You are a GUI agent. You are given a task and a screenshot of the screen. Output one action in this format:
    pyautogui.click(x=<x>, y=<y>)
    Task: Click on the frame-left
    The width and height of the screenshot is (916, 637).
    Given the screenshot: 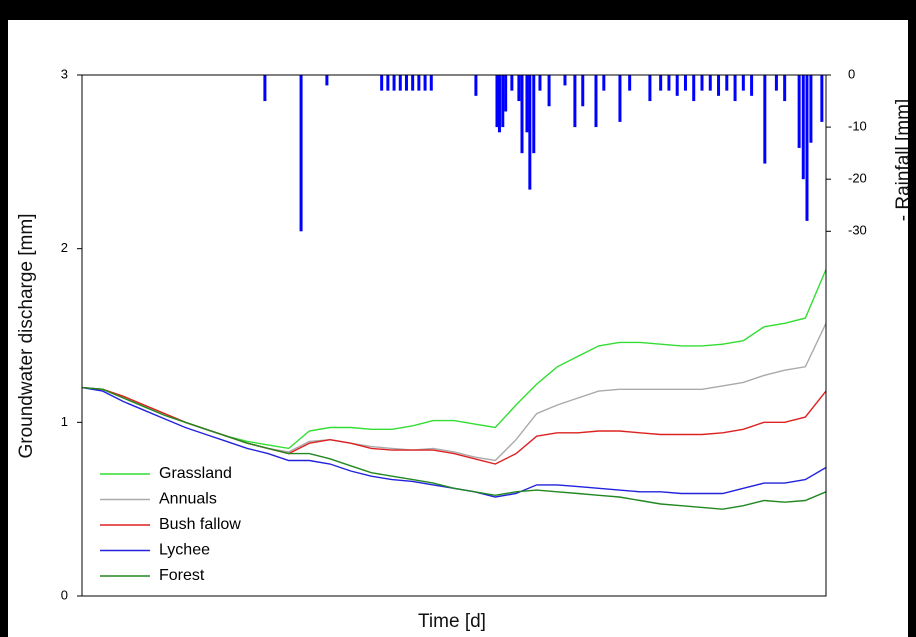 What is the action you would take?
    pyautogui.click(x=4, y=318)
    